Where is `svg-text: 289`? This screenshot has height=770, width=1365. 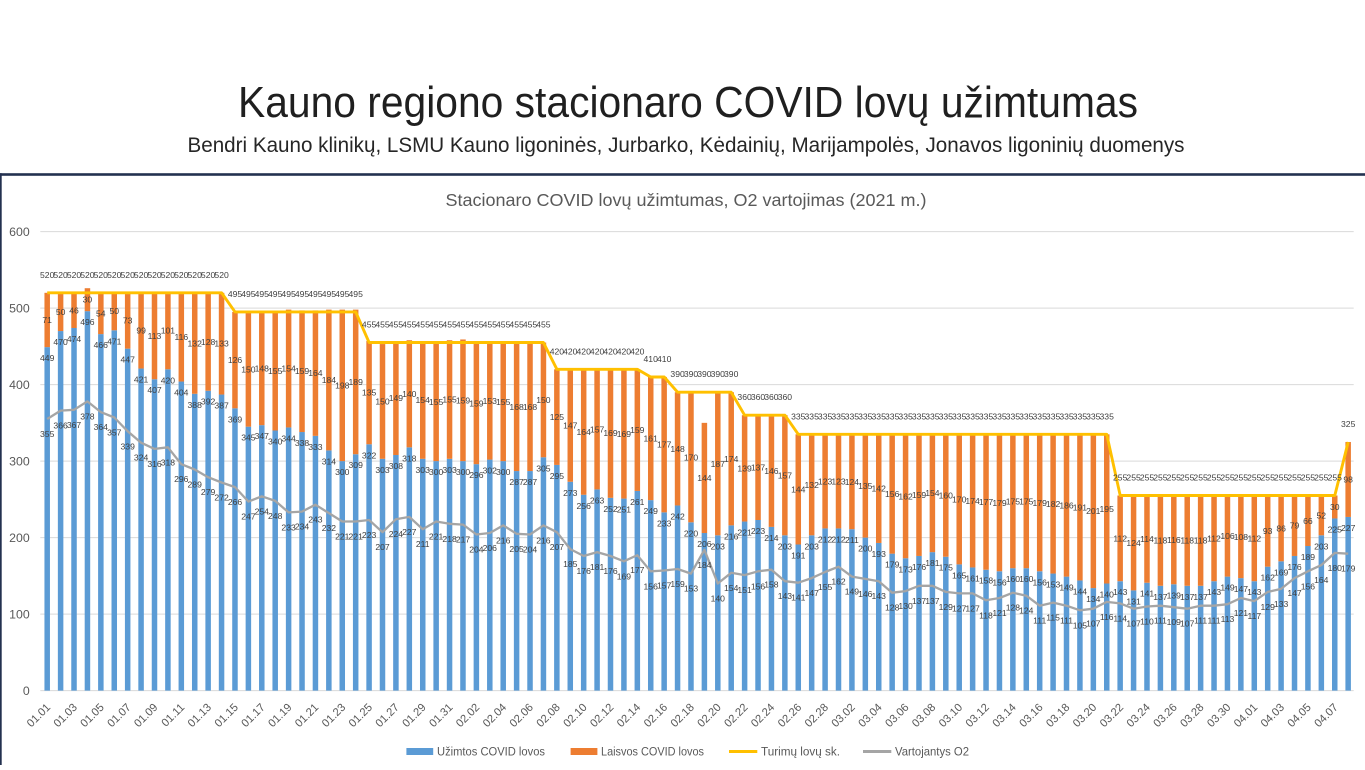
svg-text: 289 is located at coordinates (195, 485).